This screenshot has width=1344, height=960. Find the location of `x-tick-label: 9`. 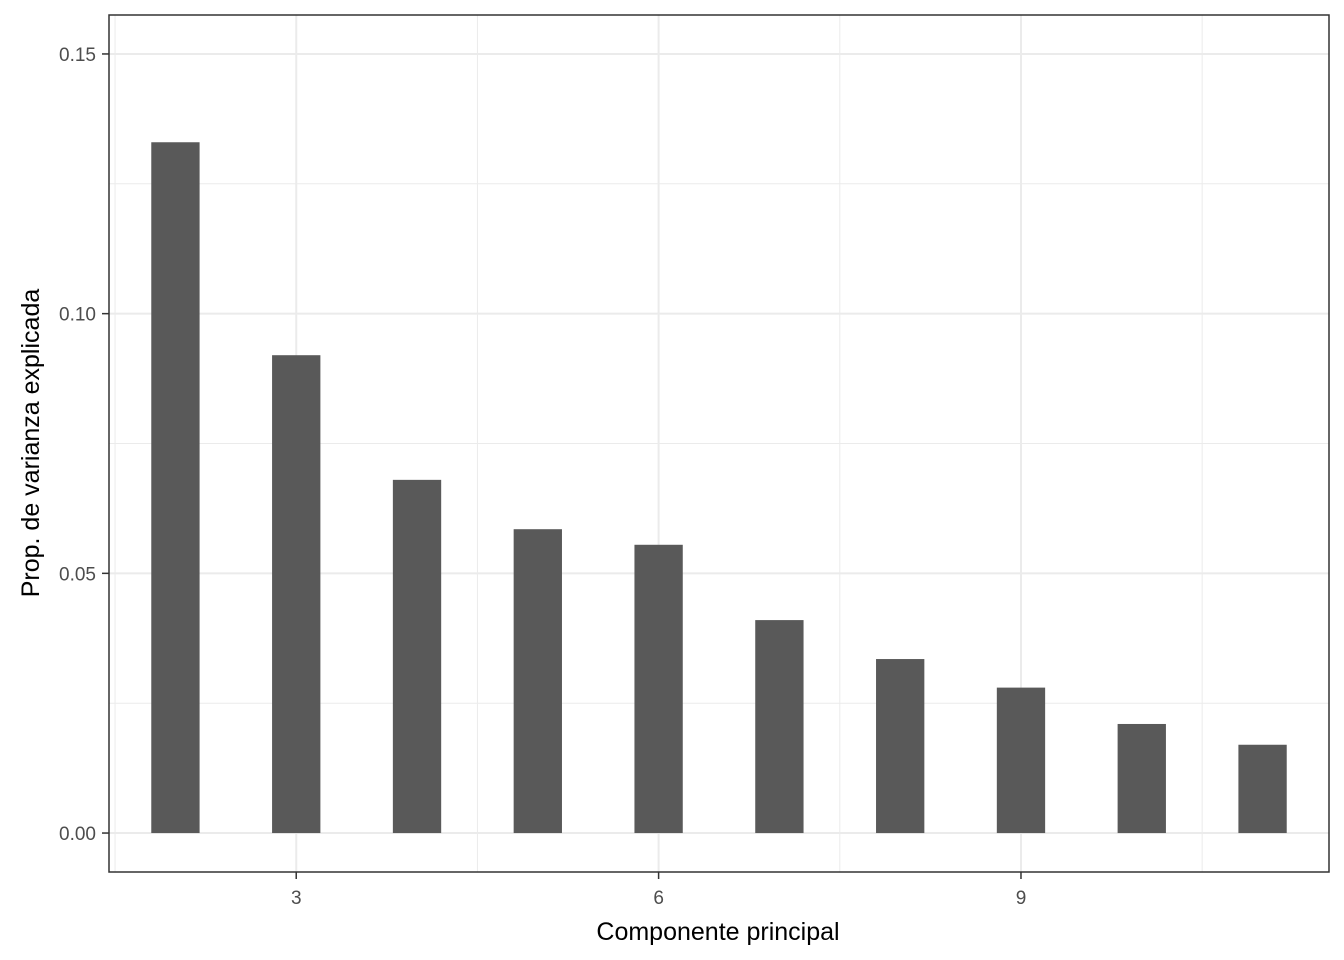

x-tick-label: 9 is located at coordinates (1021, 898).